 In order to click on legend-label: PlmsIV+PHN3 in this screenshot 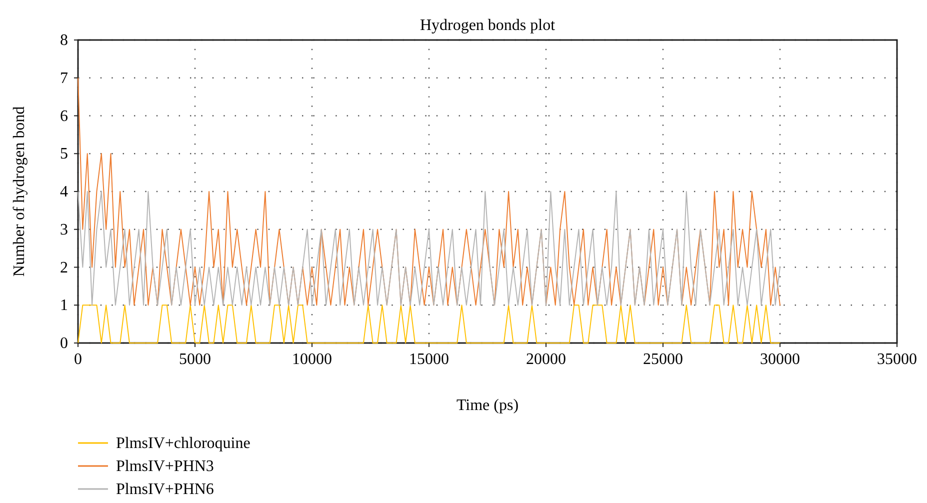, I will do `click(165, 466)`.